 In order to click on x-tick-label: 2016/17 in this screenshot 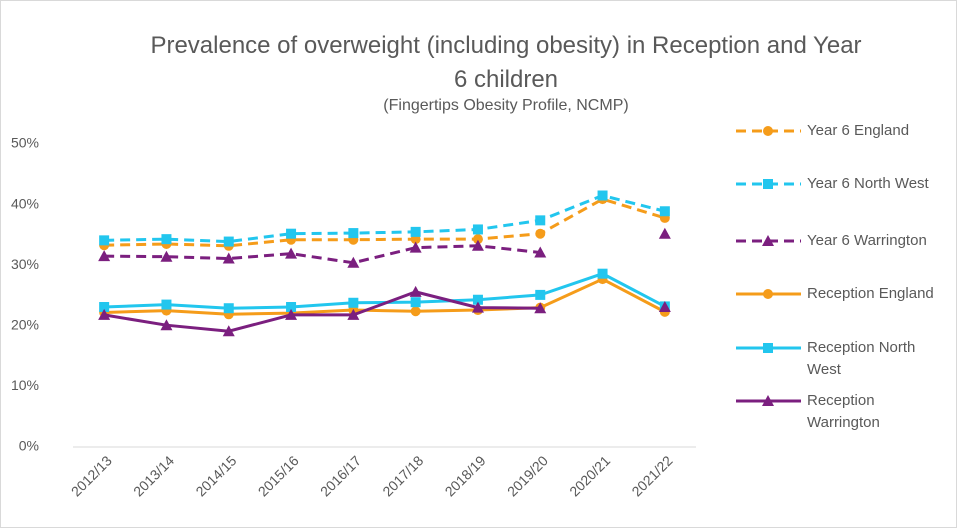, I will do `click(340, 475)`.